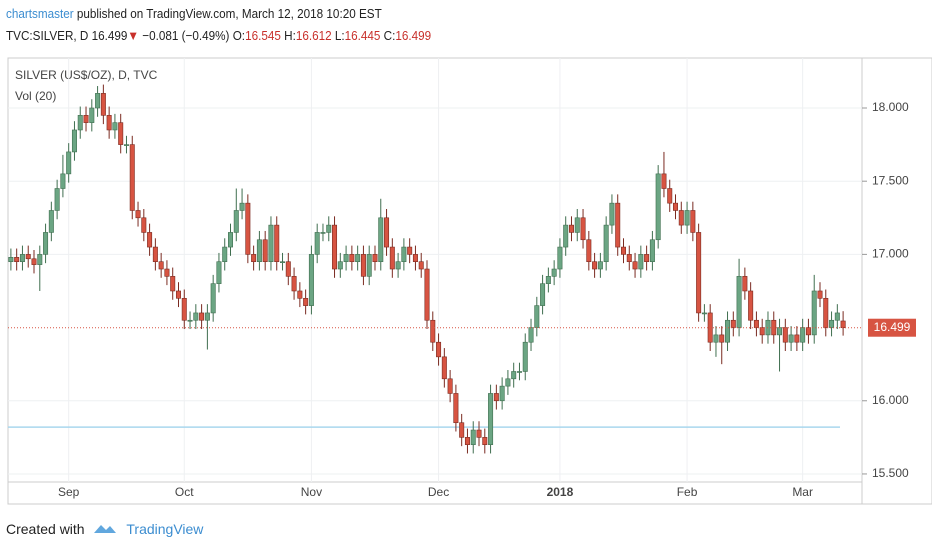  I want to click on x-tick-label: Oct, so click(184, 492).